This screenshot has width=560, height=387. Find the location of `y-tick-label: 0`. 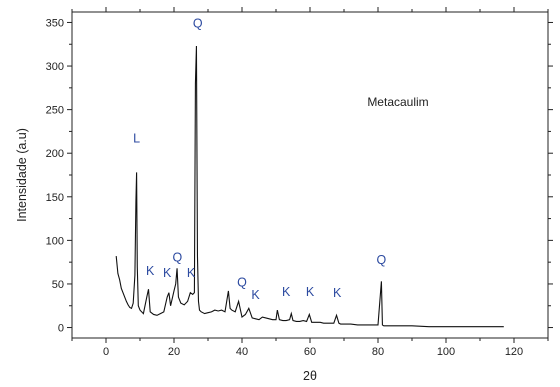

y-tick-label: 0 is located at coordinates (61, 329).